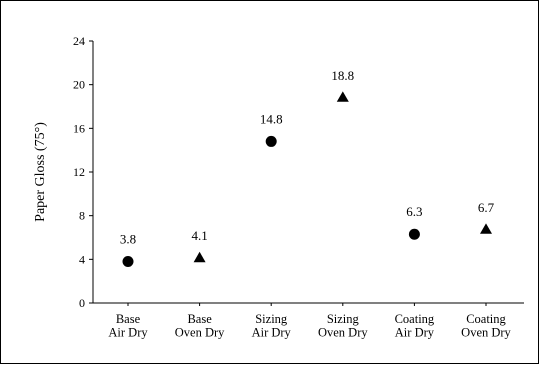 This screenshot has height=365, width=539. I want to click on y-tick-label: 24, so click(79, 41).